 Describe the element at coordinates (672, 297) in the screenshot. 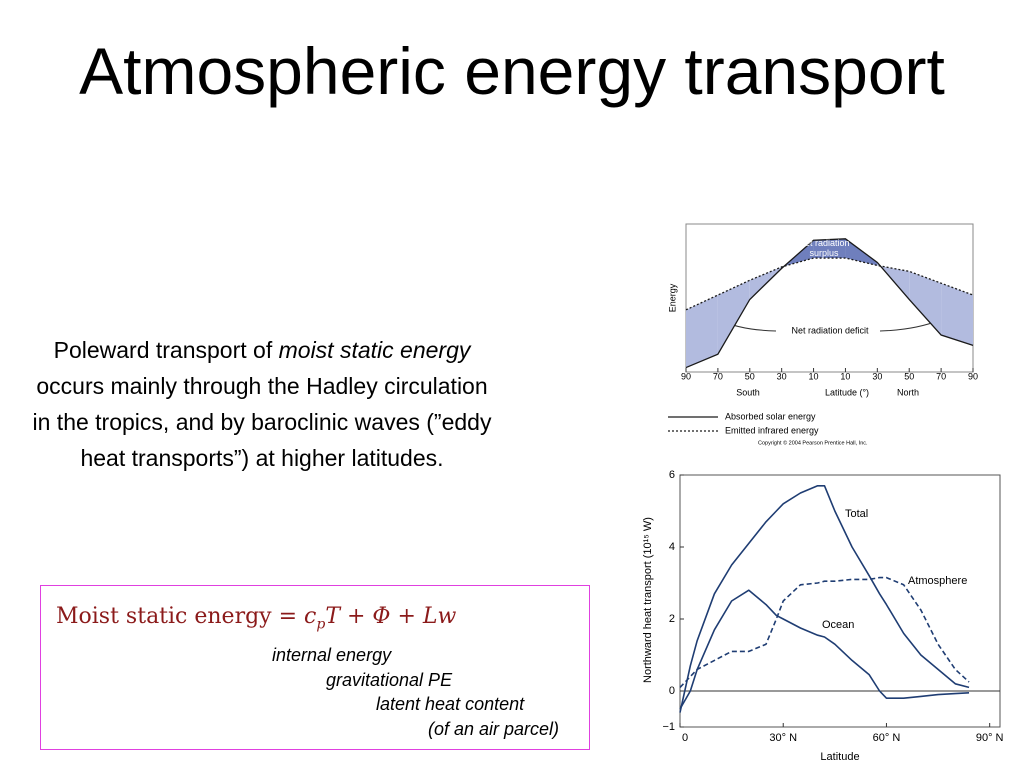

I see `y-axis-label: Energy` at that location.